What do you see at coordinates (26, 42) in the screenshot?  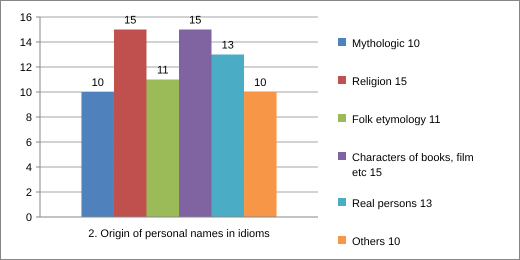 I see `y-tick-label: 14` at bounding box center [26, 42].